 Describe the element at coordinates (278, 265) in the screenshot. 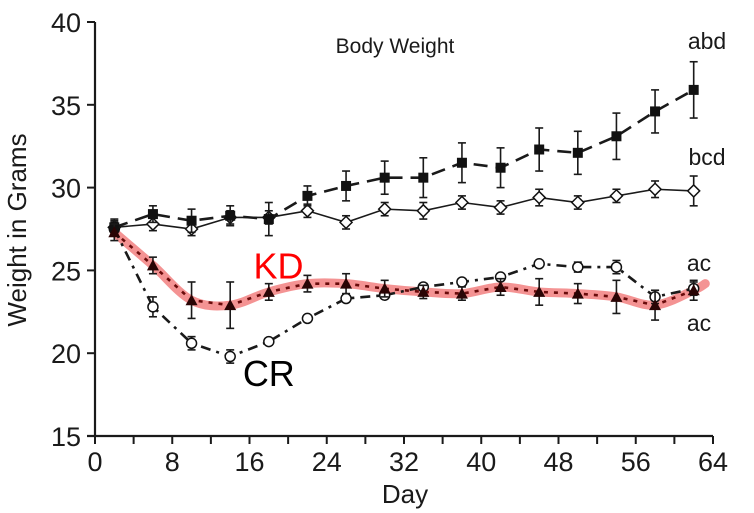

I see `kd-annotation: KD` at that location.